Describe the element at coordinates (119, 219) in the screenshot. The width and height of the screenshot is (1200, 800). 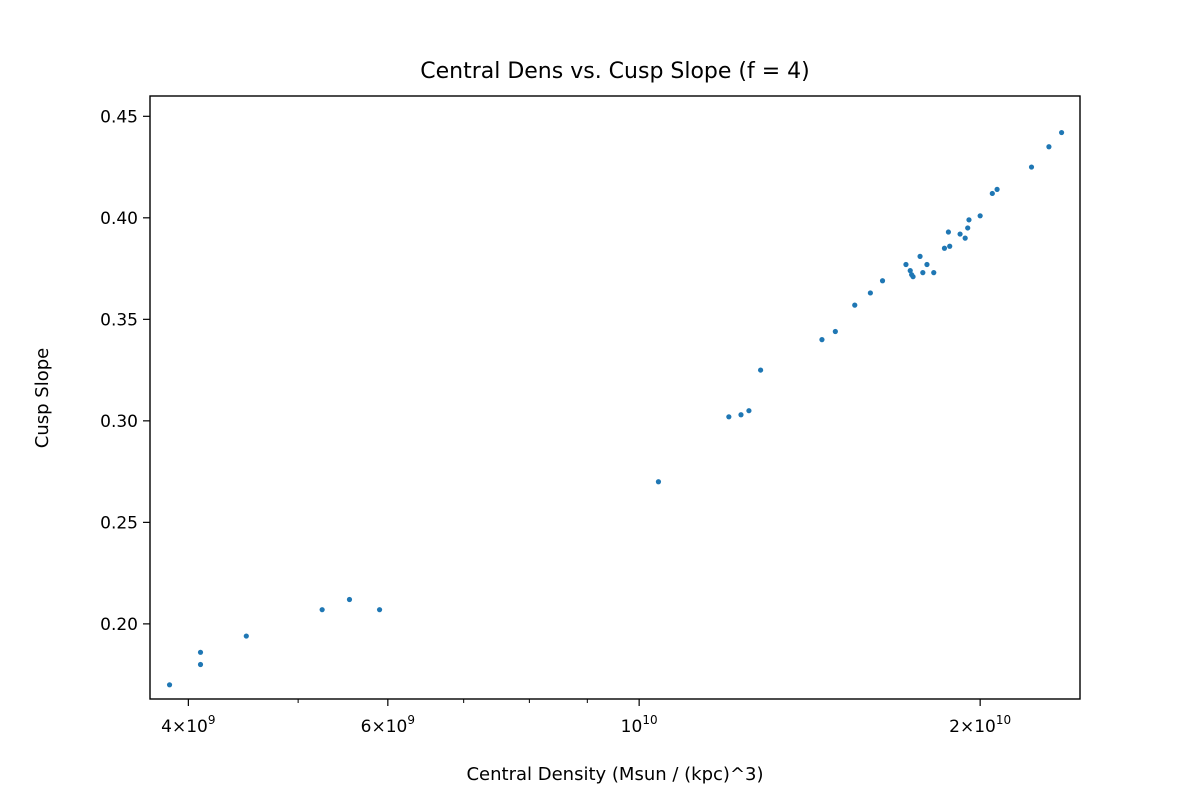
I see `y-tick-label: 0.40` at that location.